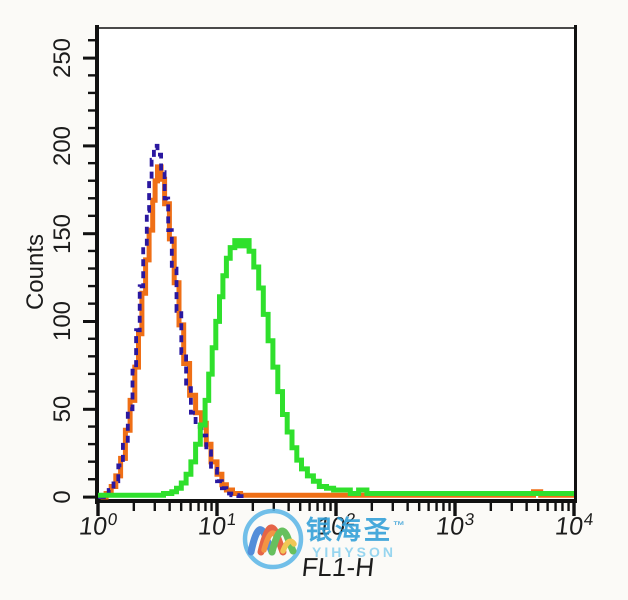 The height and width of the screenshot is (600, 628). I want to click on plot-frame-top, so click(336, 28).